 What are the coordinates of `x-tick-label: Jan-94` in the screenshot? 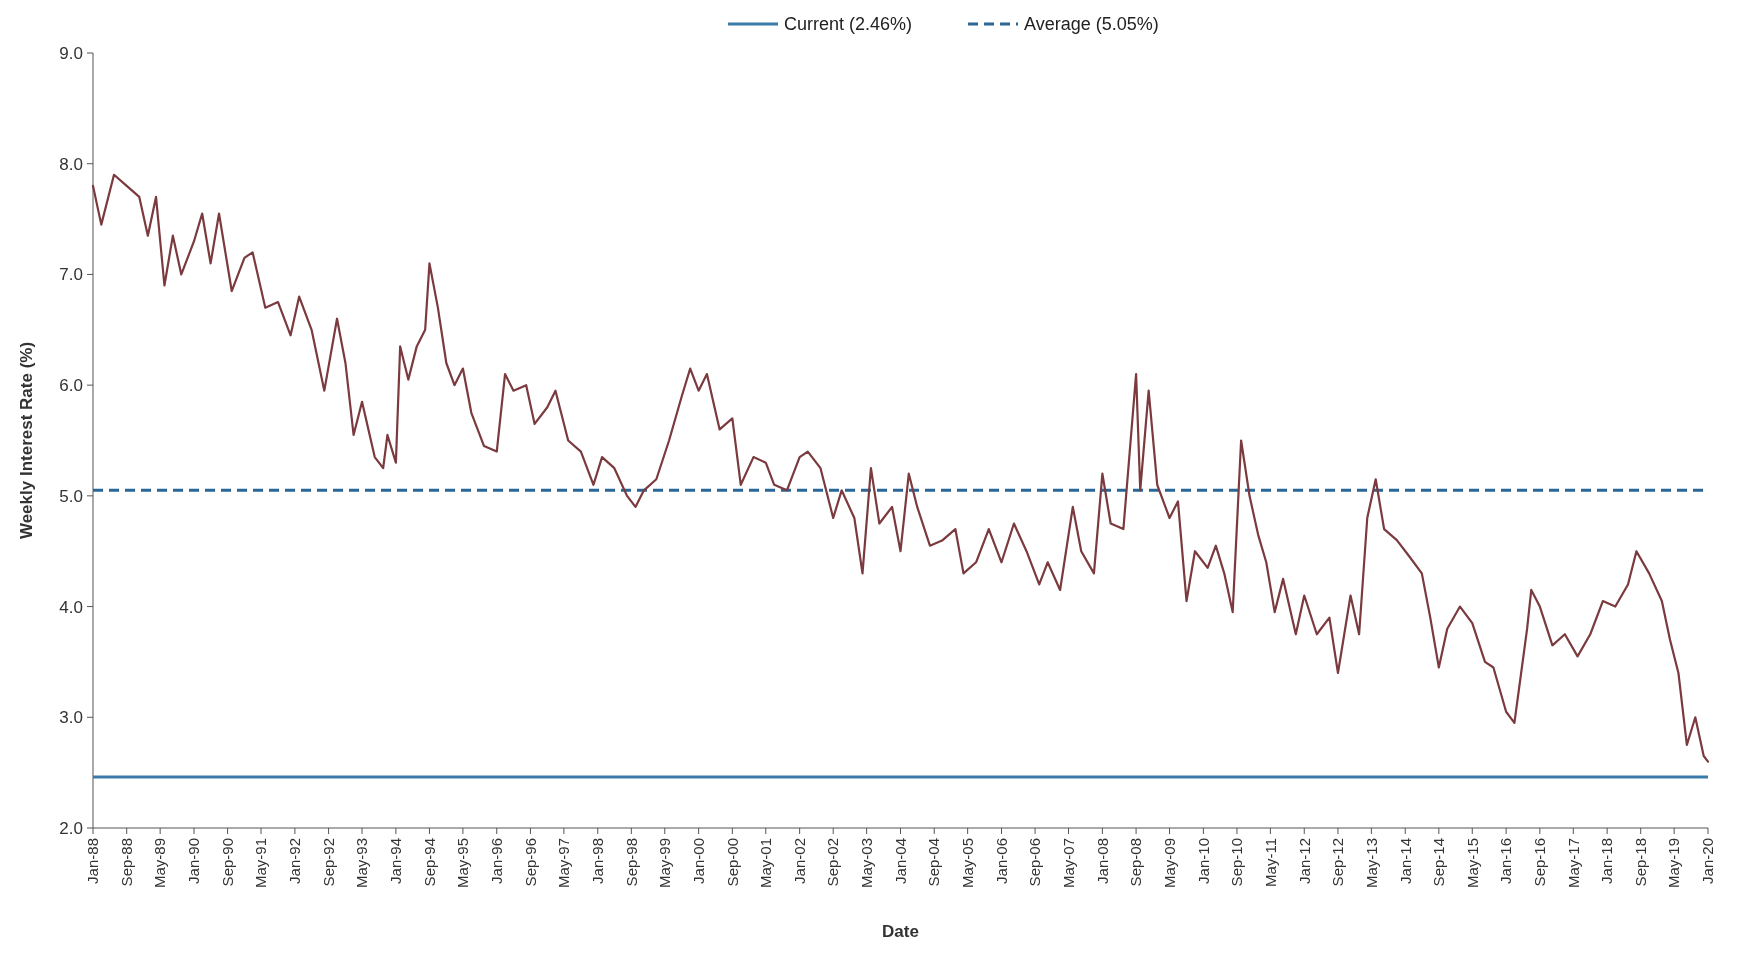 It's located at (396, 861).